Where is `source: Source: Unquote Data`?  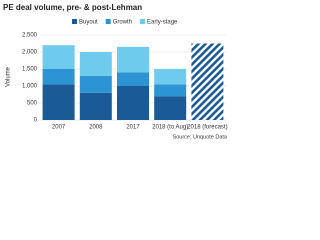 source: Source: Unquote Data is located at coordinates (200, 137).